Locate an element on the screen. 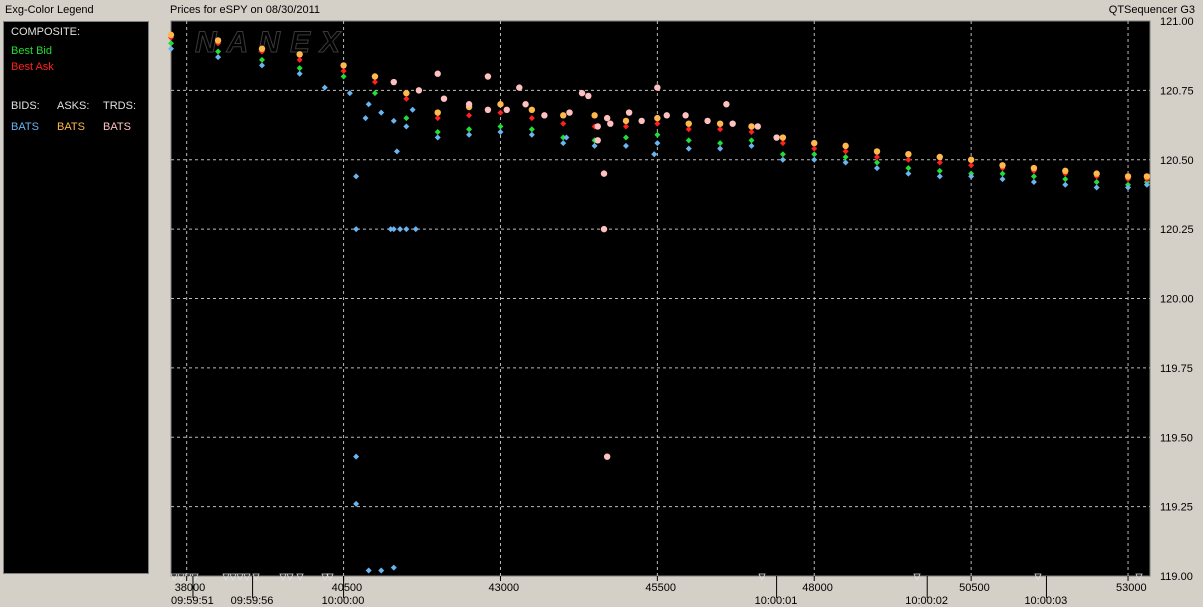 This screenshot has height=607, width=1203. bids-exchange-bats: BATS is located at coordinates (25, 127).